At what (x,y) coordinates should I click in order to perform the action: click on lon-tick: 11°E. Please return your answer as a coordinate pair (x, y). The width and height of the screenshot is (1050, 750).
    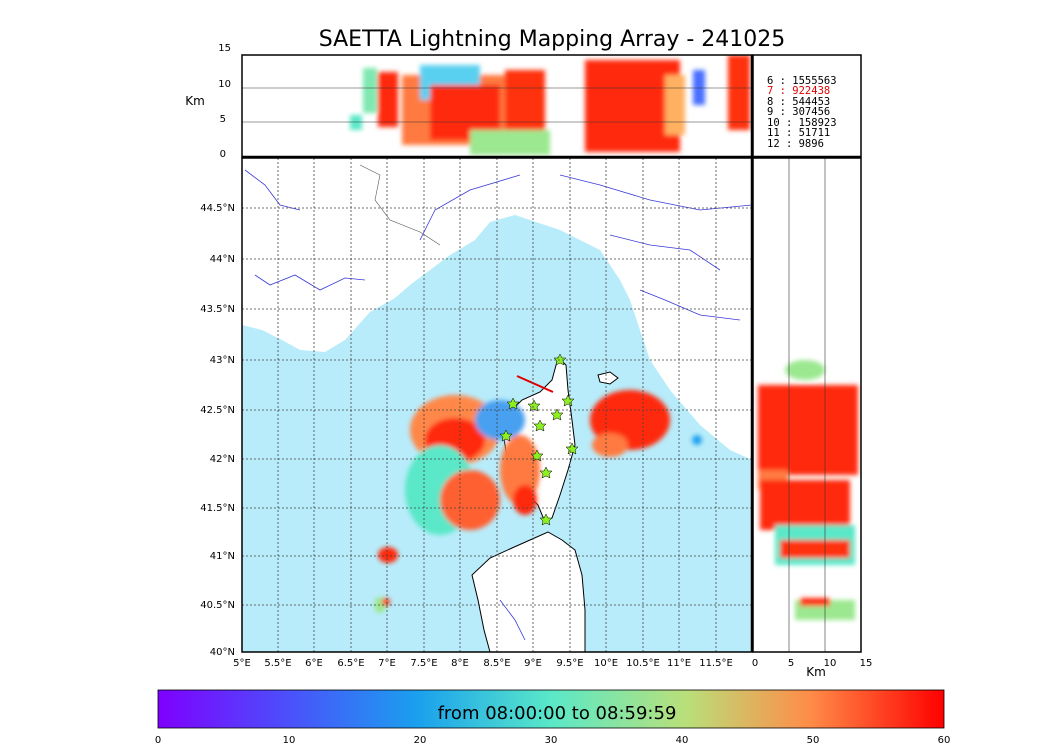
    Looking at the image, I should click on (679, 663).